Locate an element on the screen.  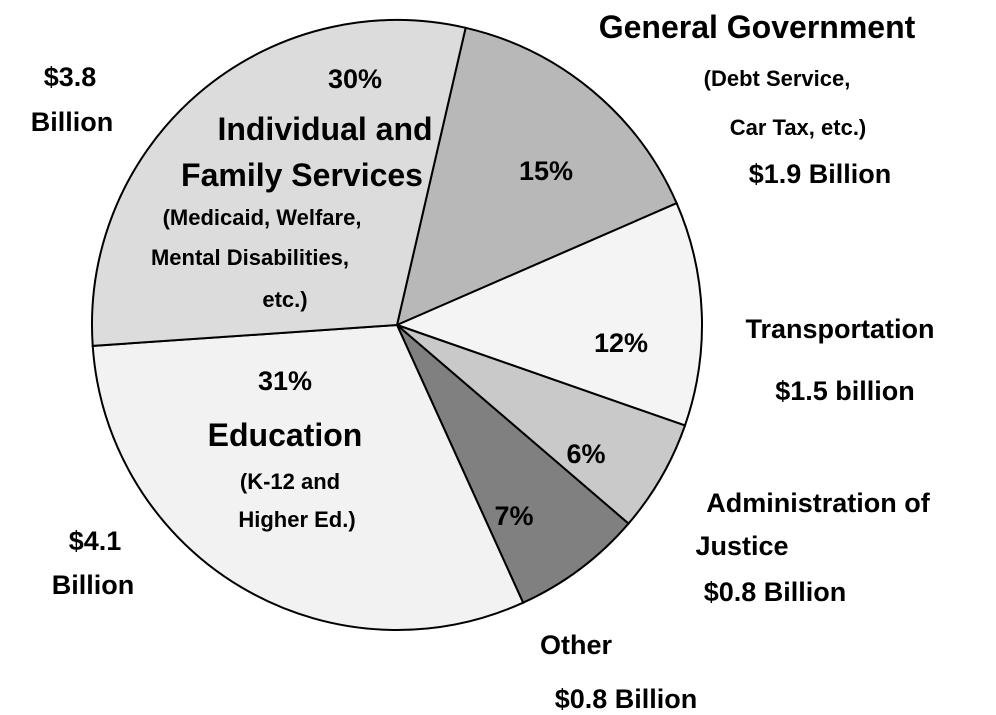
label-general-government-percent: 15% is located at coordinates (546, 171).